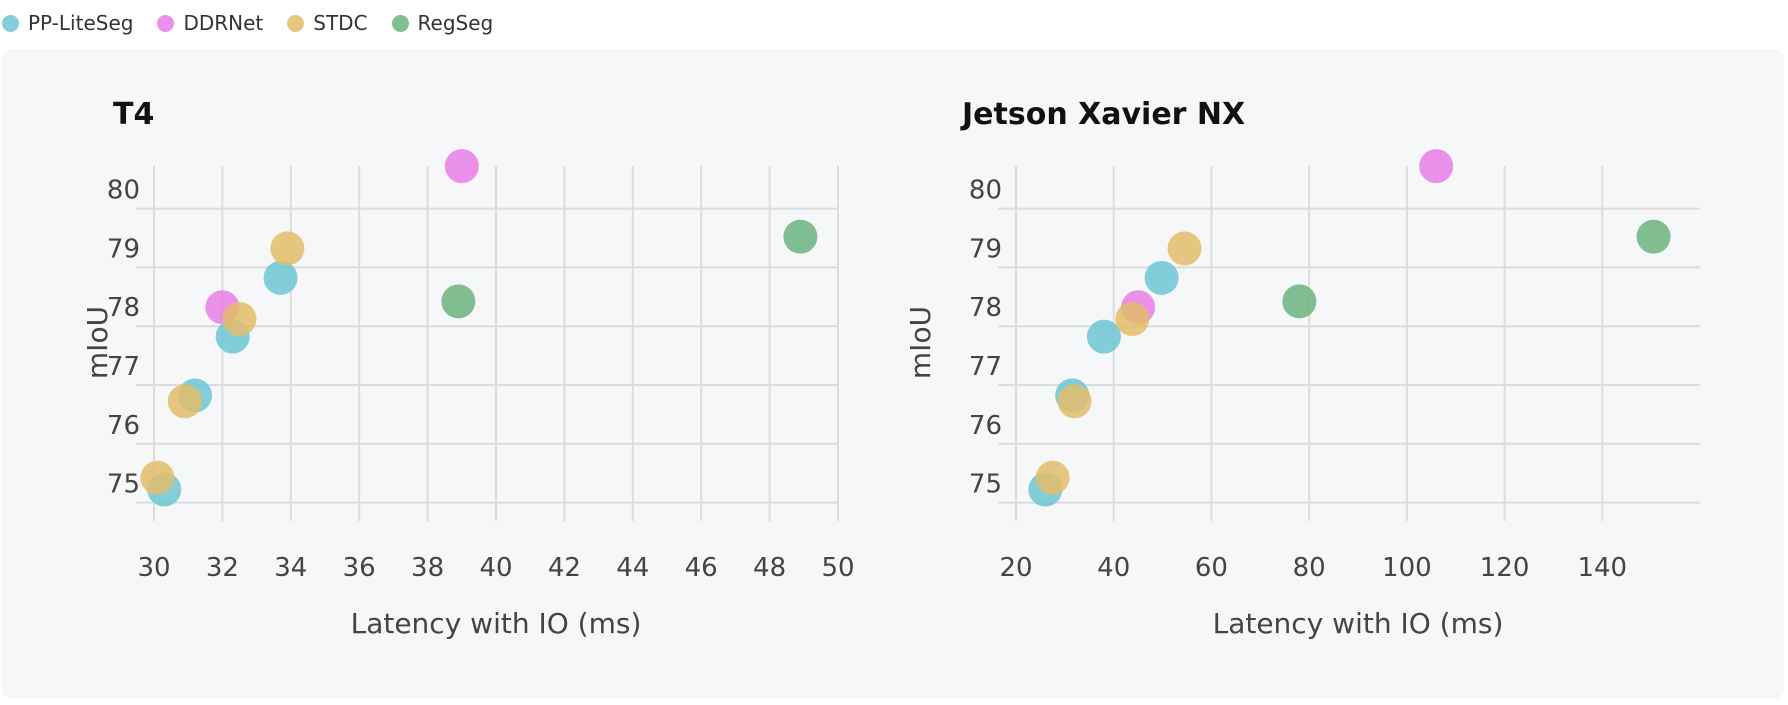 This screenshot has height=705, width=1788. Describe the element at coordinates (359, 568) in the screenshot. I see `x-tick-label: 36` at that location.